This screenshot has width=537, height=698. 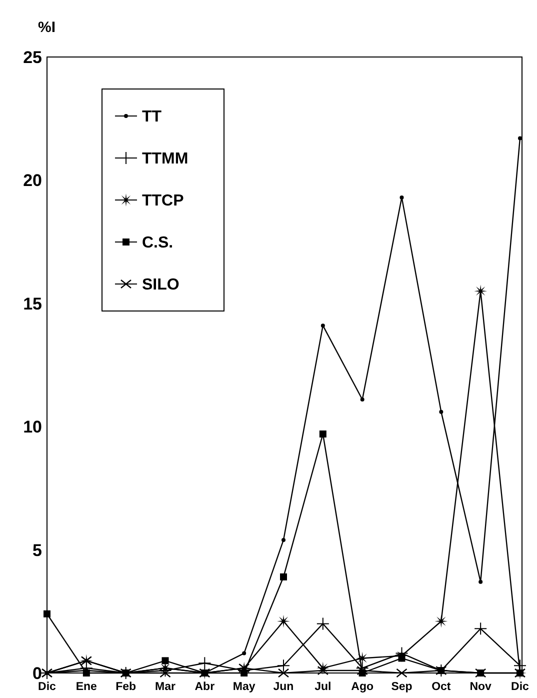 I want to click on y-tick-label: 10, so click(x=32, y=427).